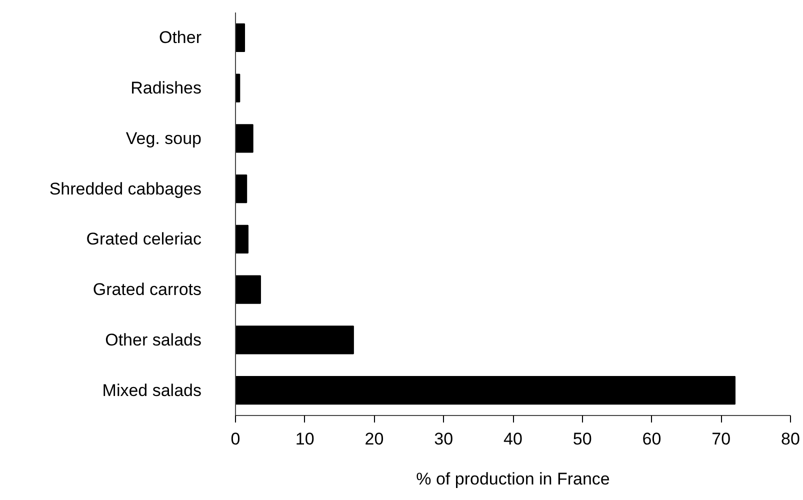 This screenshot has width=803, height=500. What do you see at coordinates (790, 439) in the screenshot?
I see `x-tick-label: 80` at bounding box center [790, 439].